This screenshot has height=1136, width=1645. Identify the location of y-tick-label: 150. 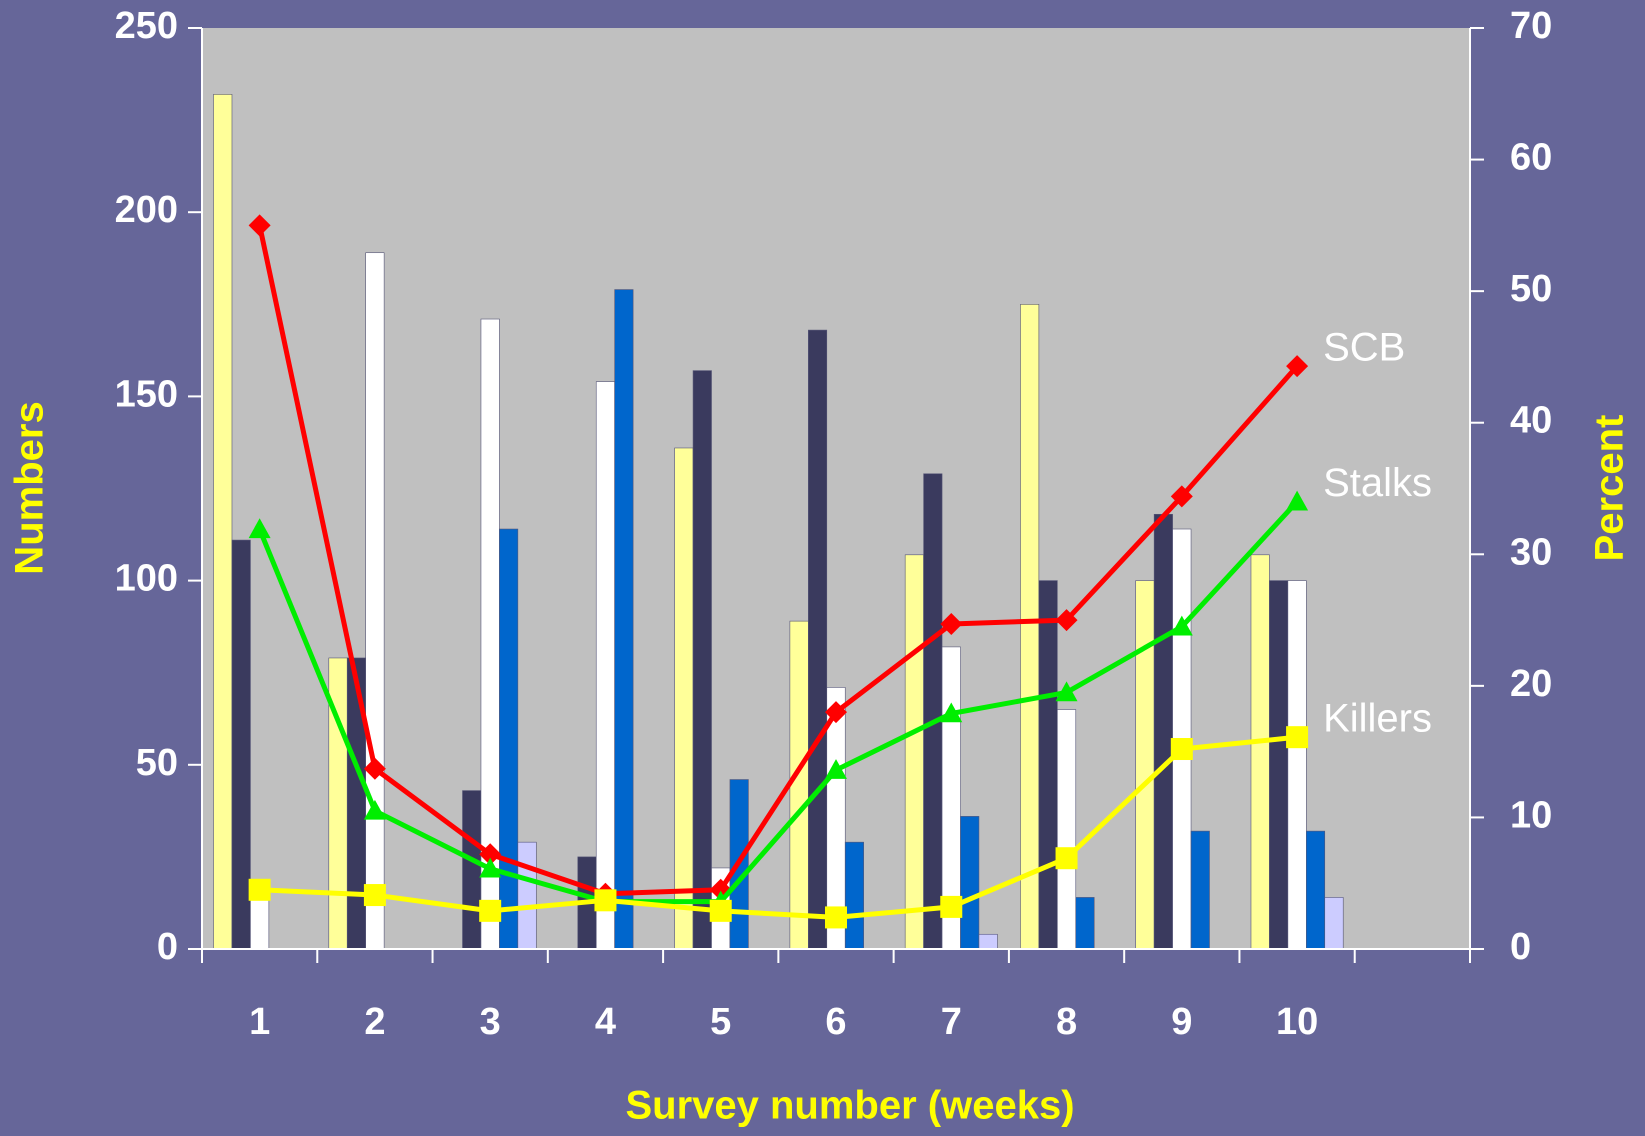
(146, 394).